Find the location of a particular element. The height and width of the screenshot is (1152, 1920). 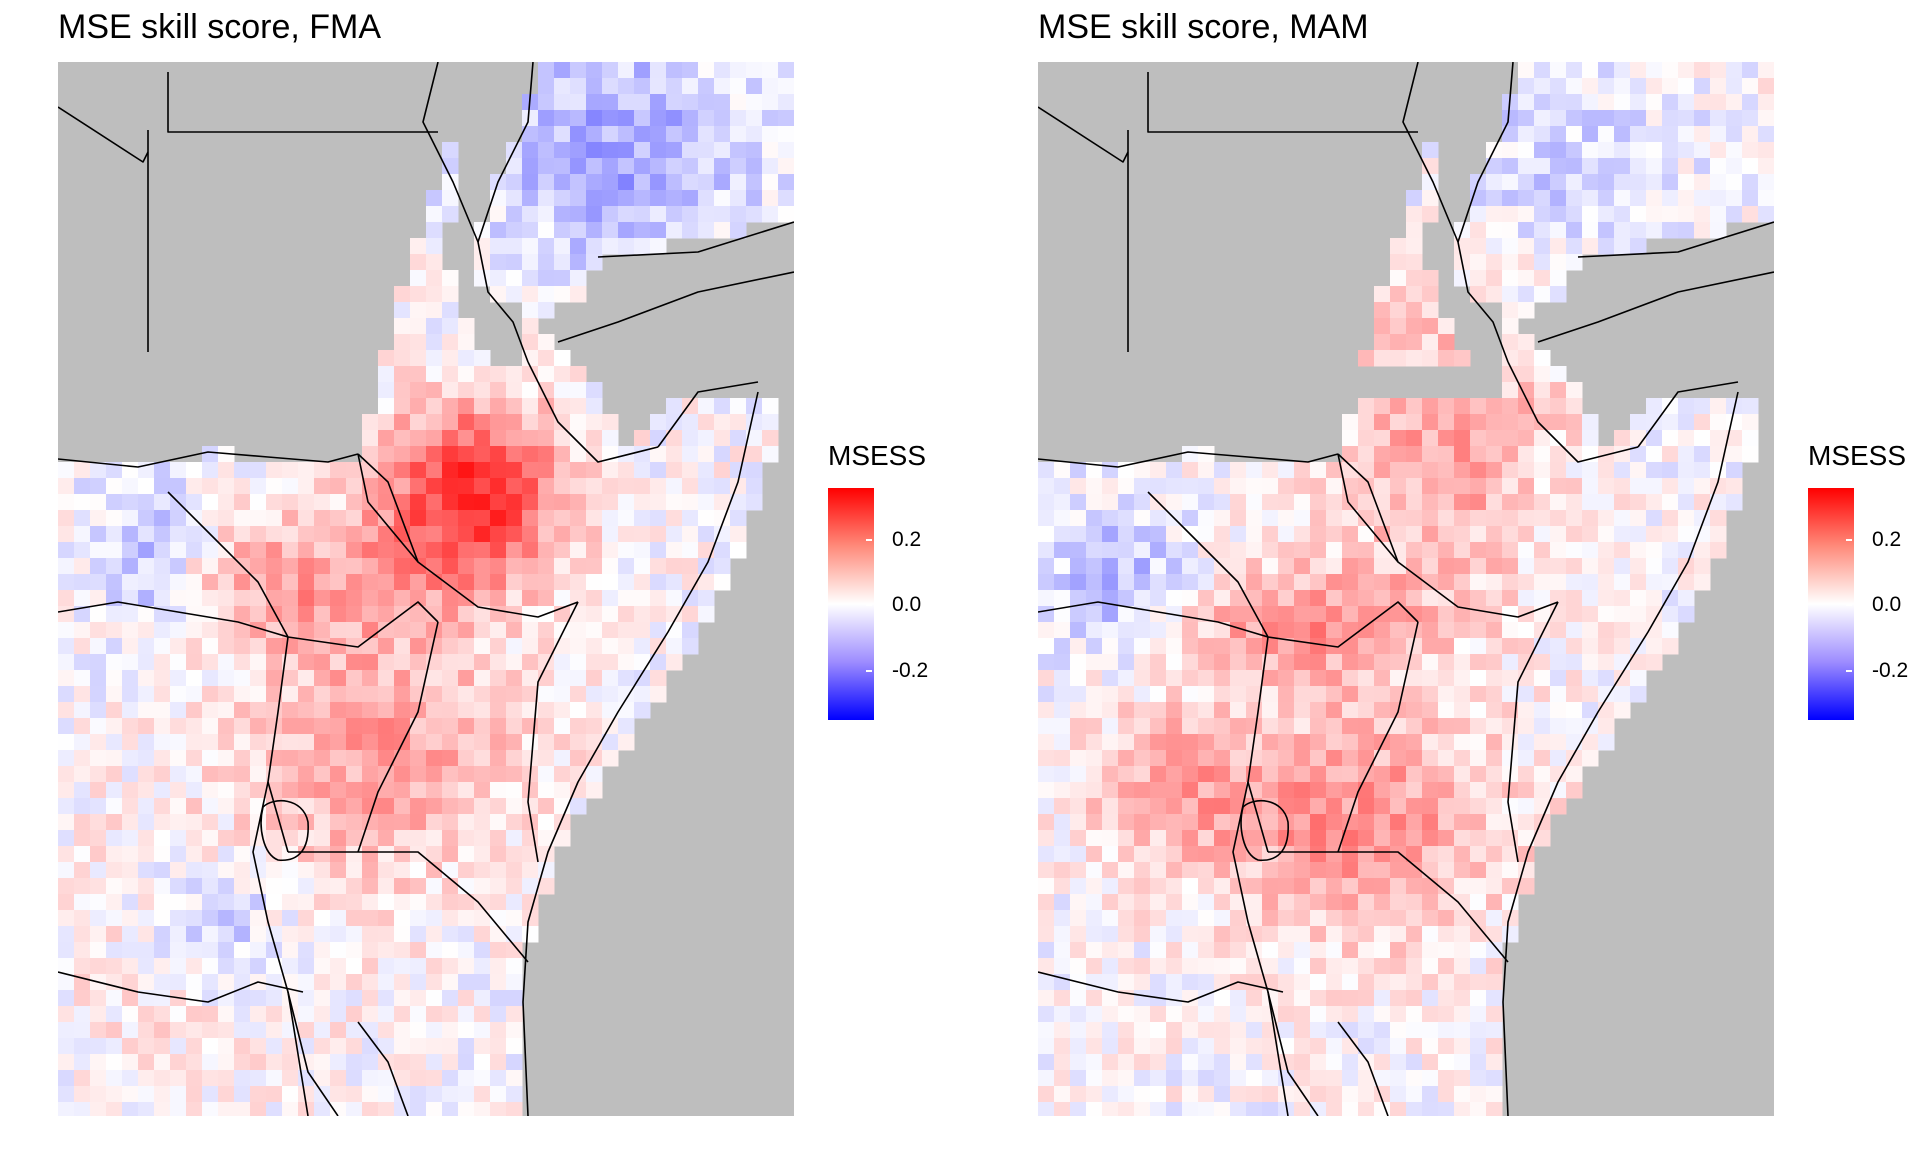

border-line is located at coordinates (675, 307).